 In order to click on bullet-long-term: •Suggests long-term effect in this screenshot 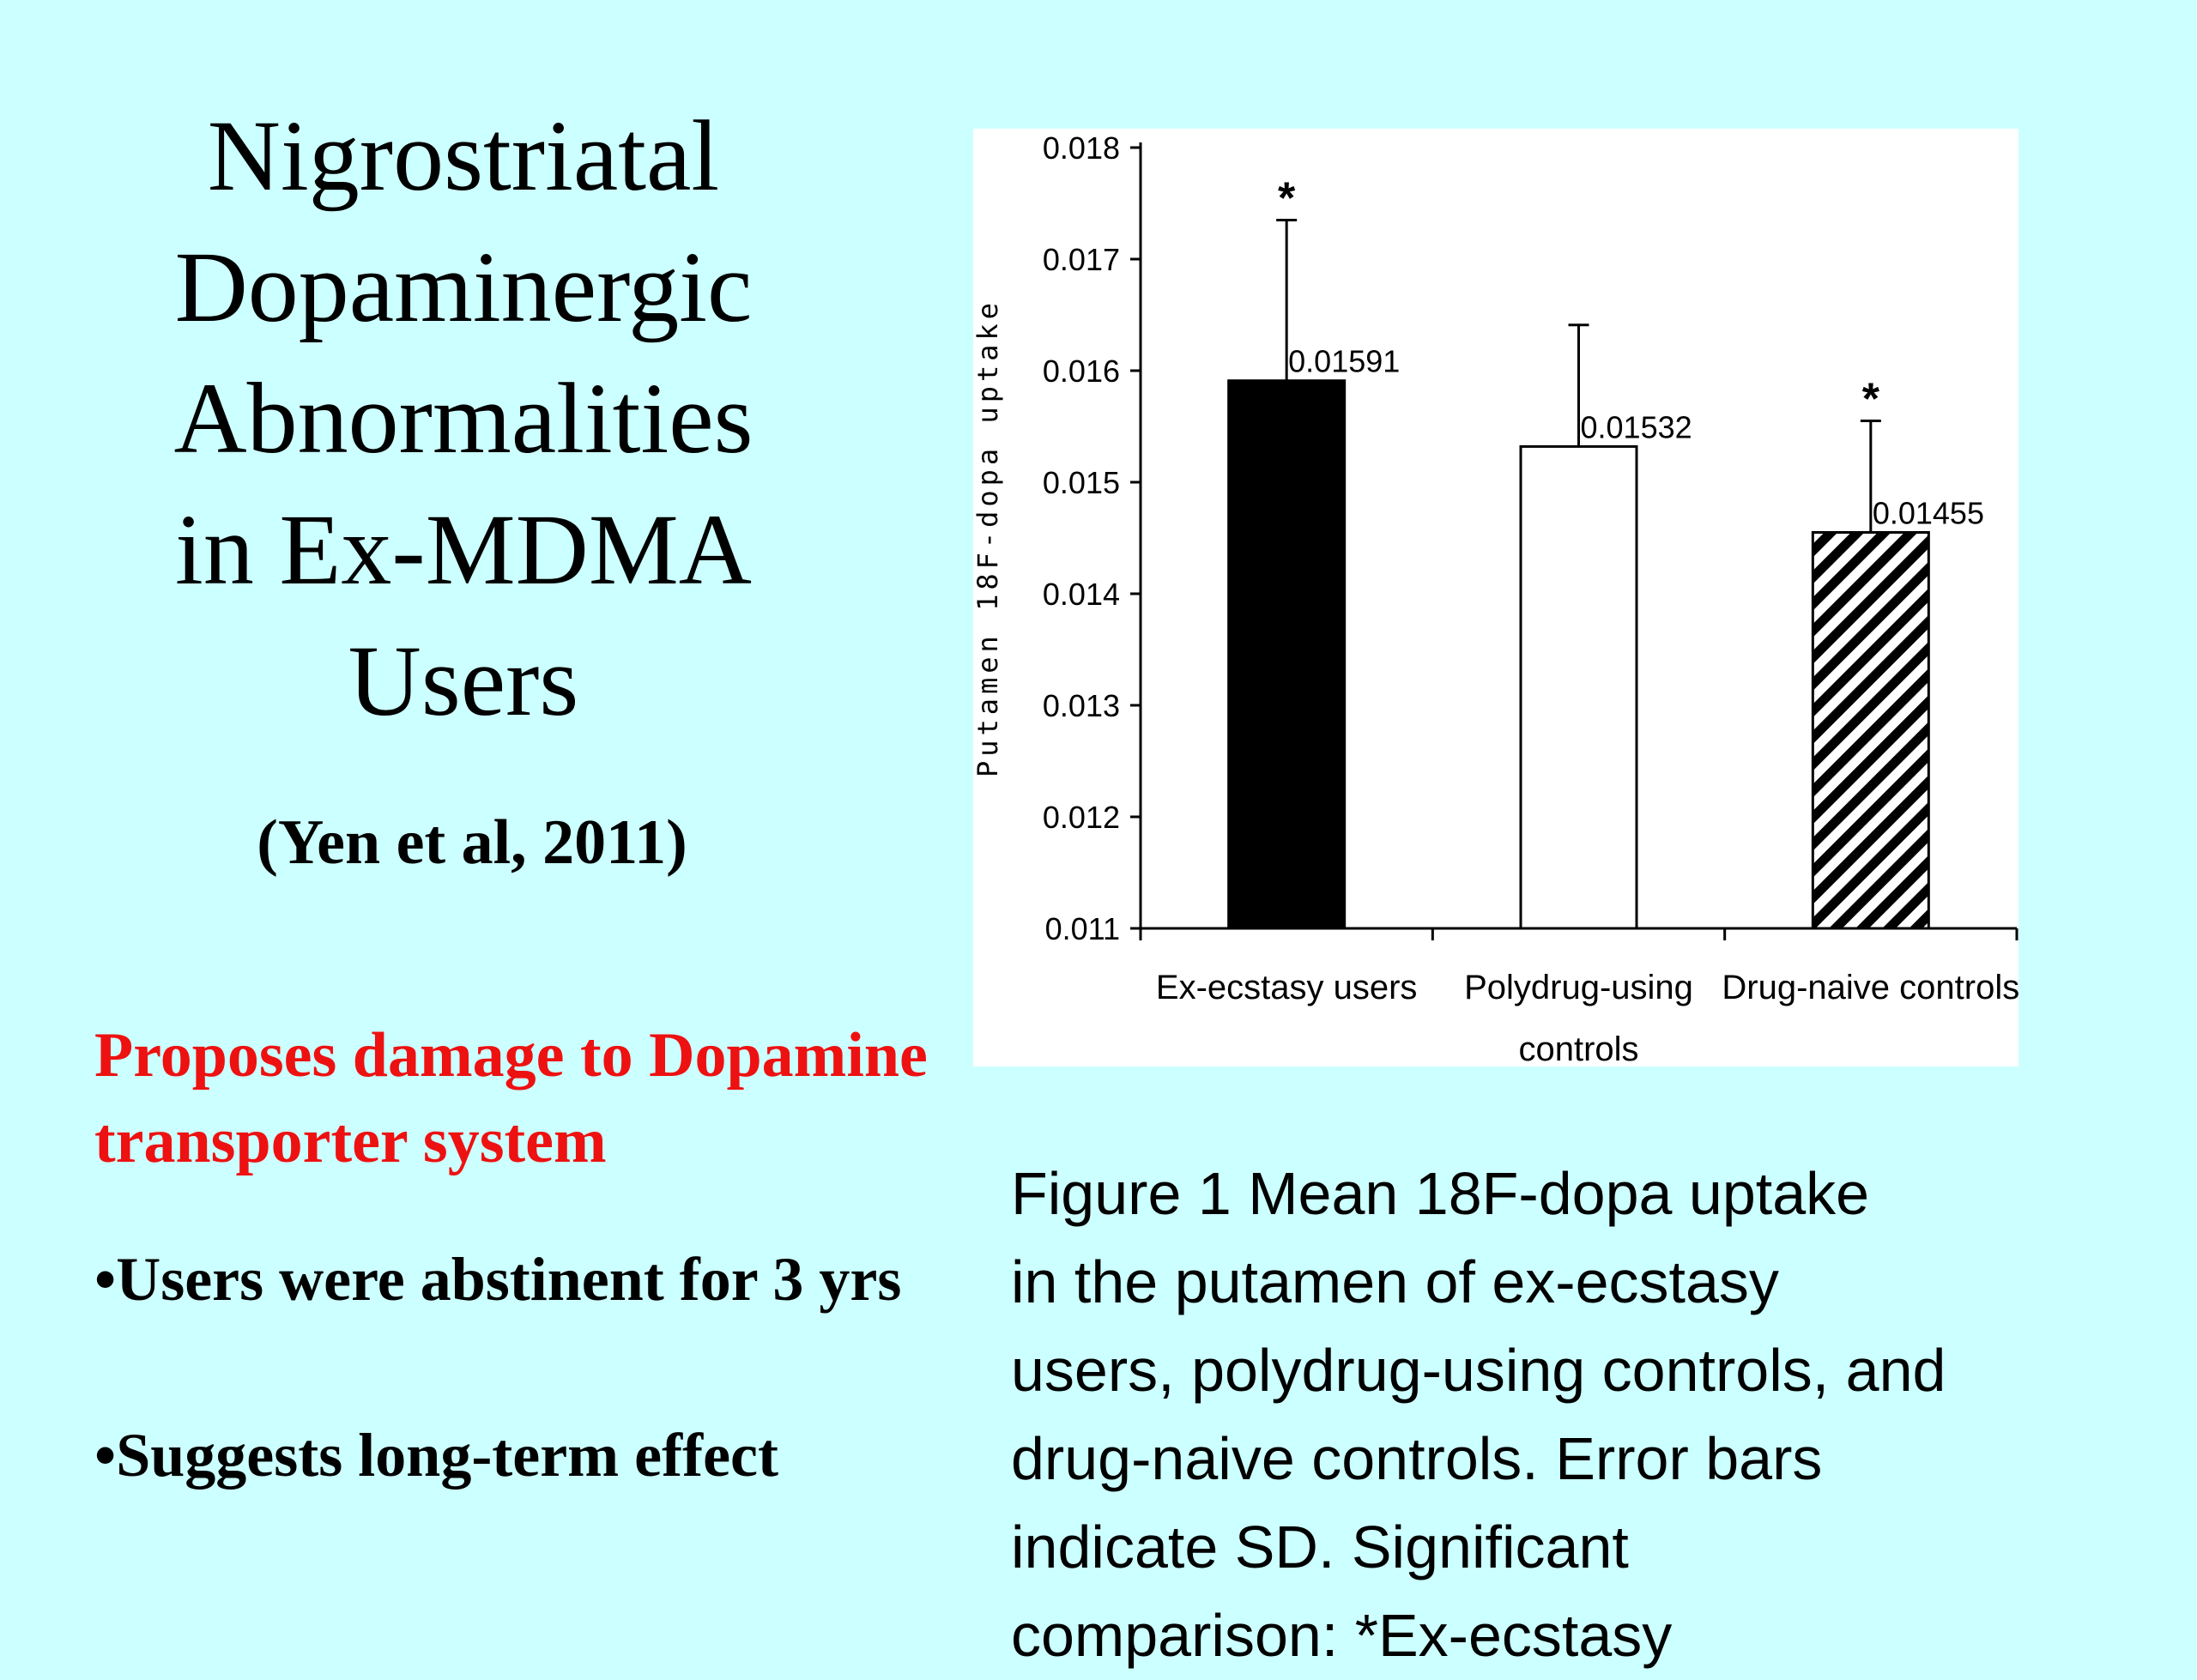, I will do `click(436, 1455)`.